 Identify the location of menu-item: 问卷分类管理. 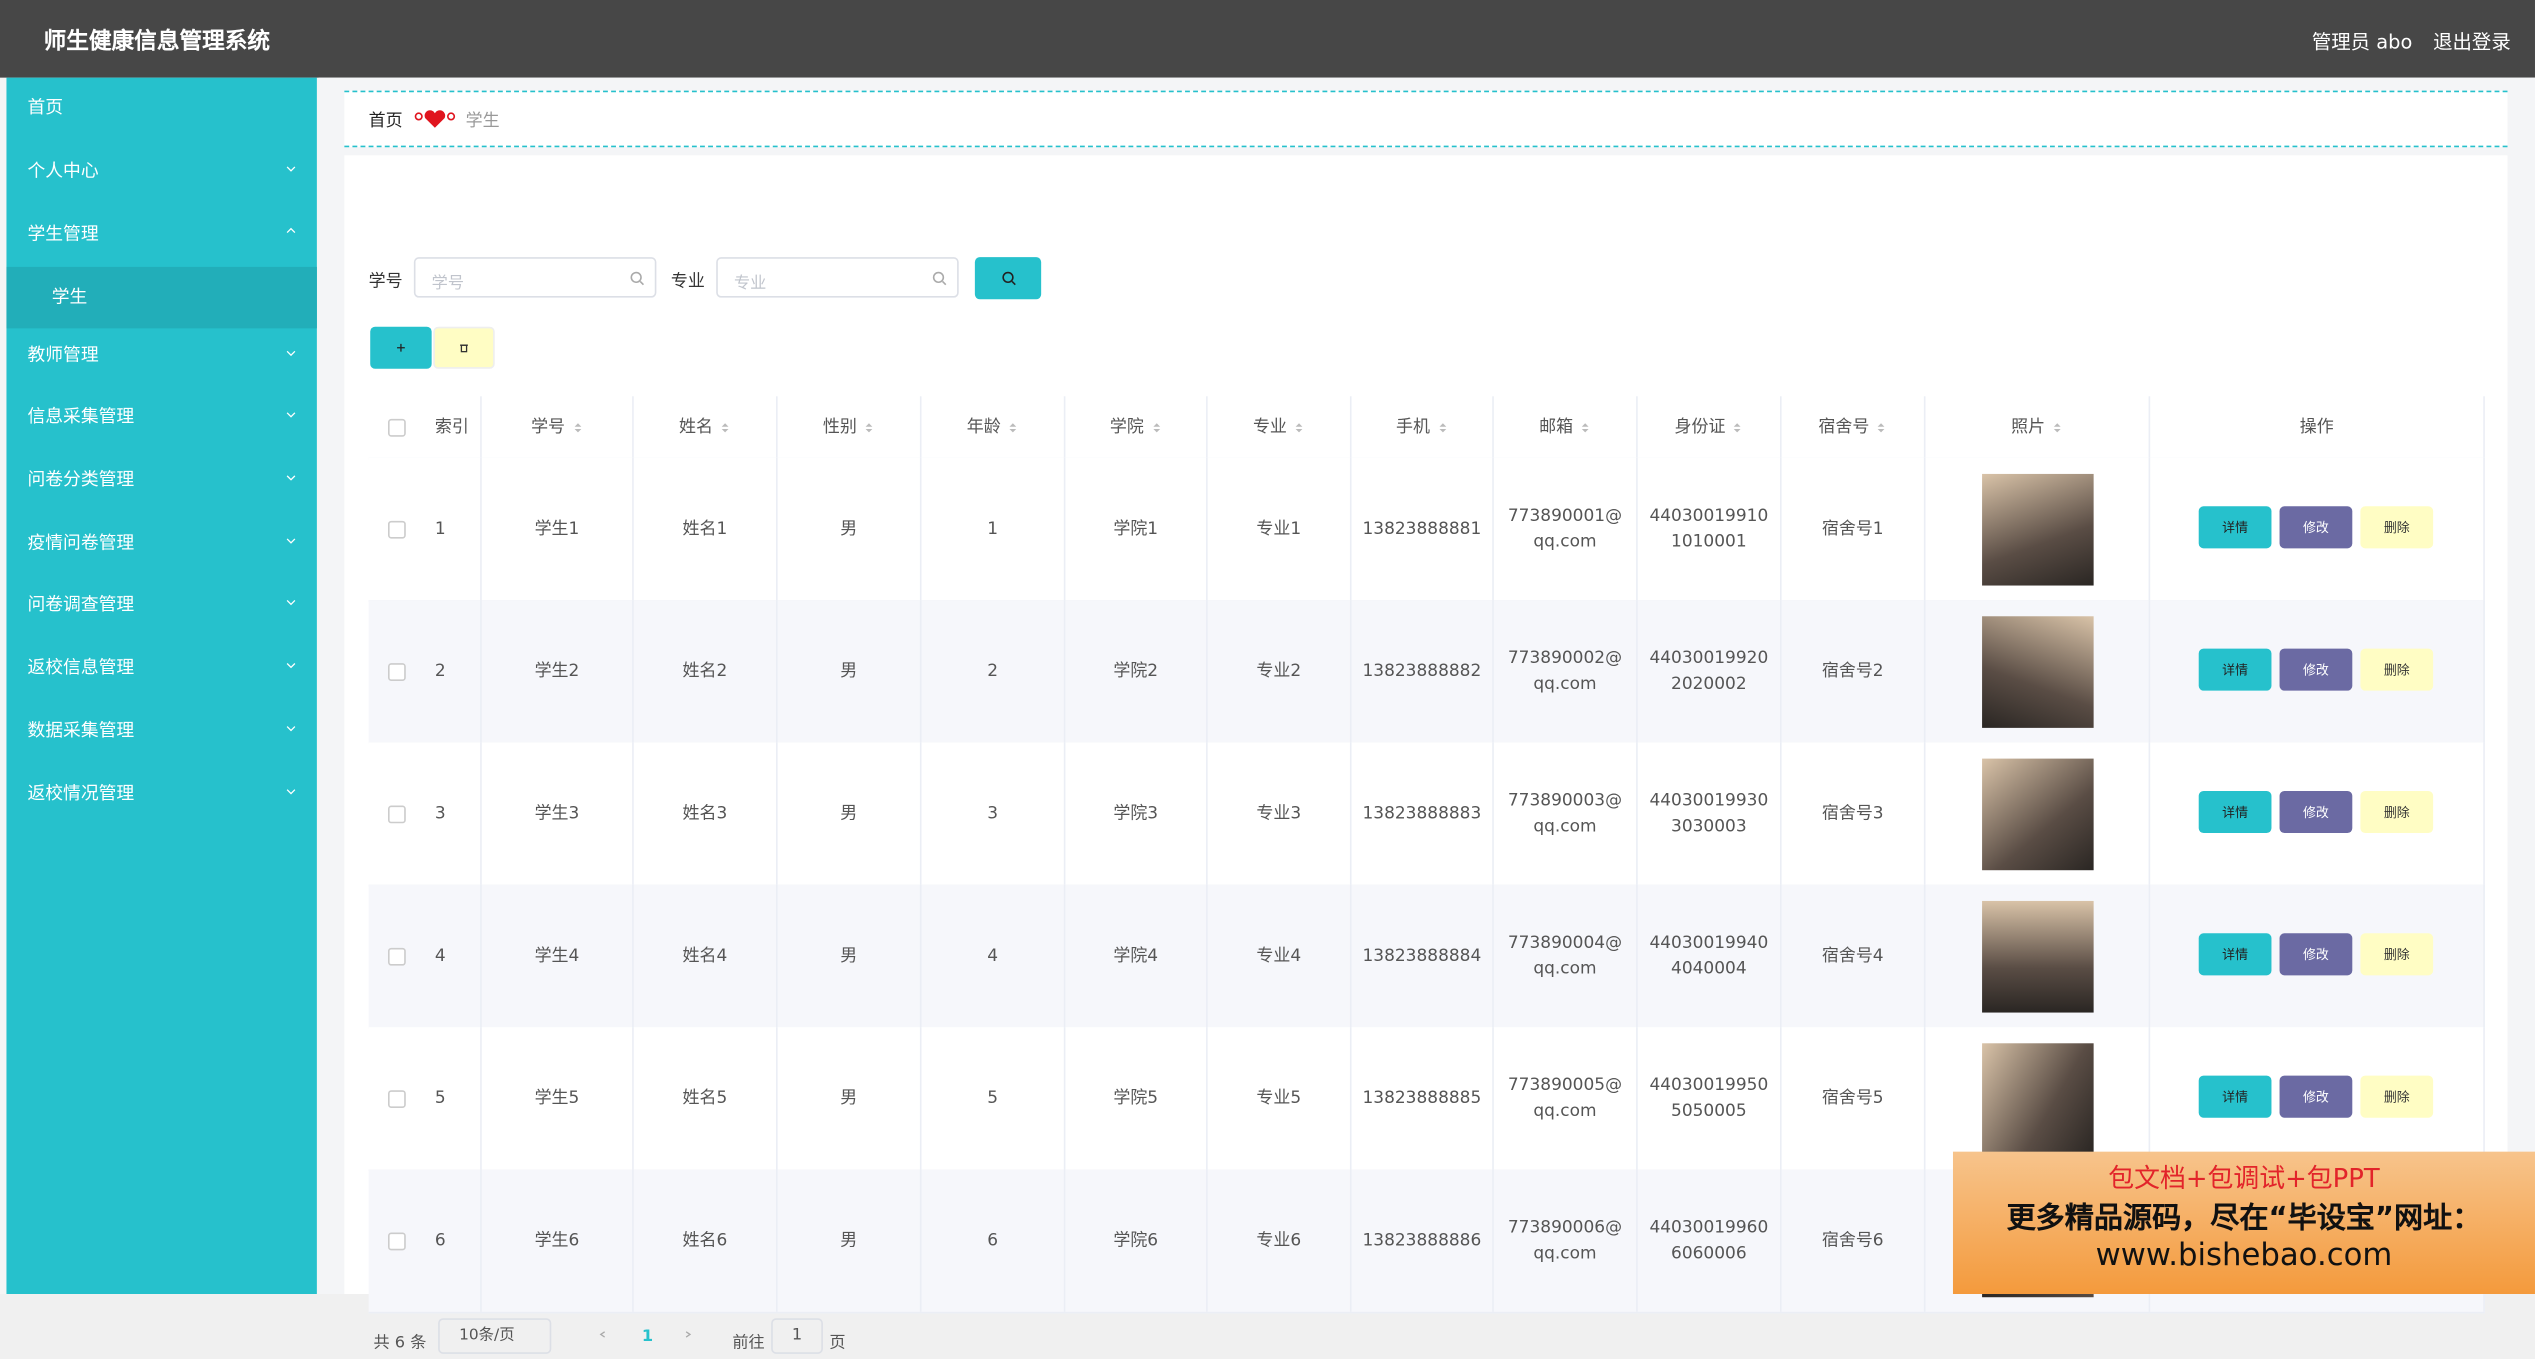
(161, 480).